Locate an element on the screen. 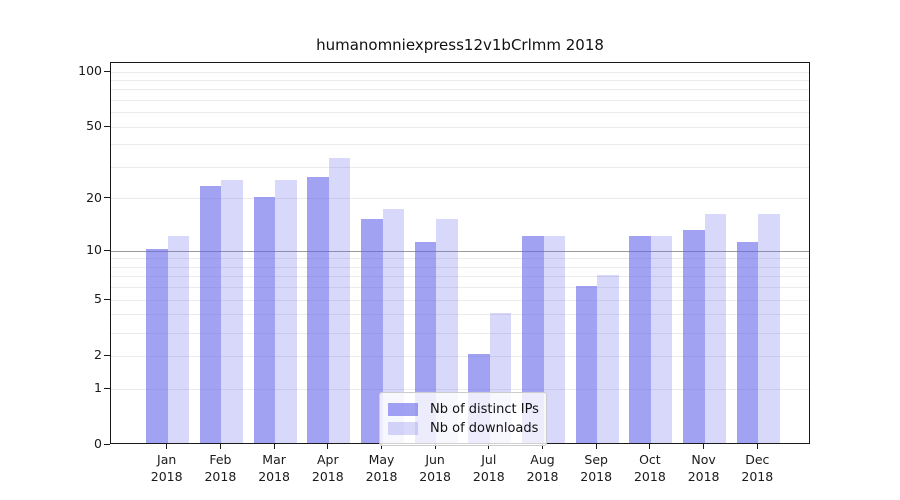 The image size is (900, 500). x-tick-month: Nov is located at coordinates (703, 459).